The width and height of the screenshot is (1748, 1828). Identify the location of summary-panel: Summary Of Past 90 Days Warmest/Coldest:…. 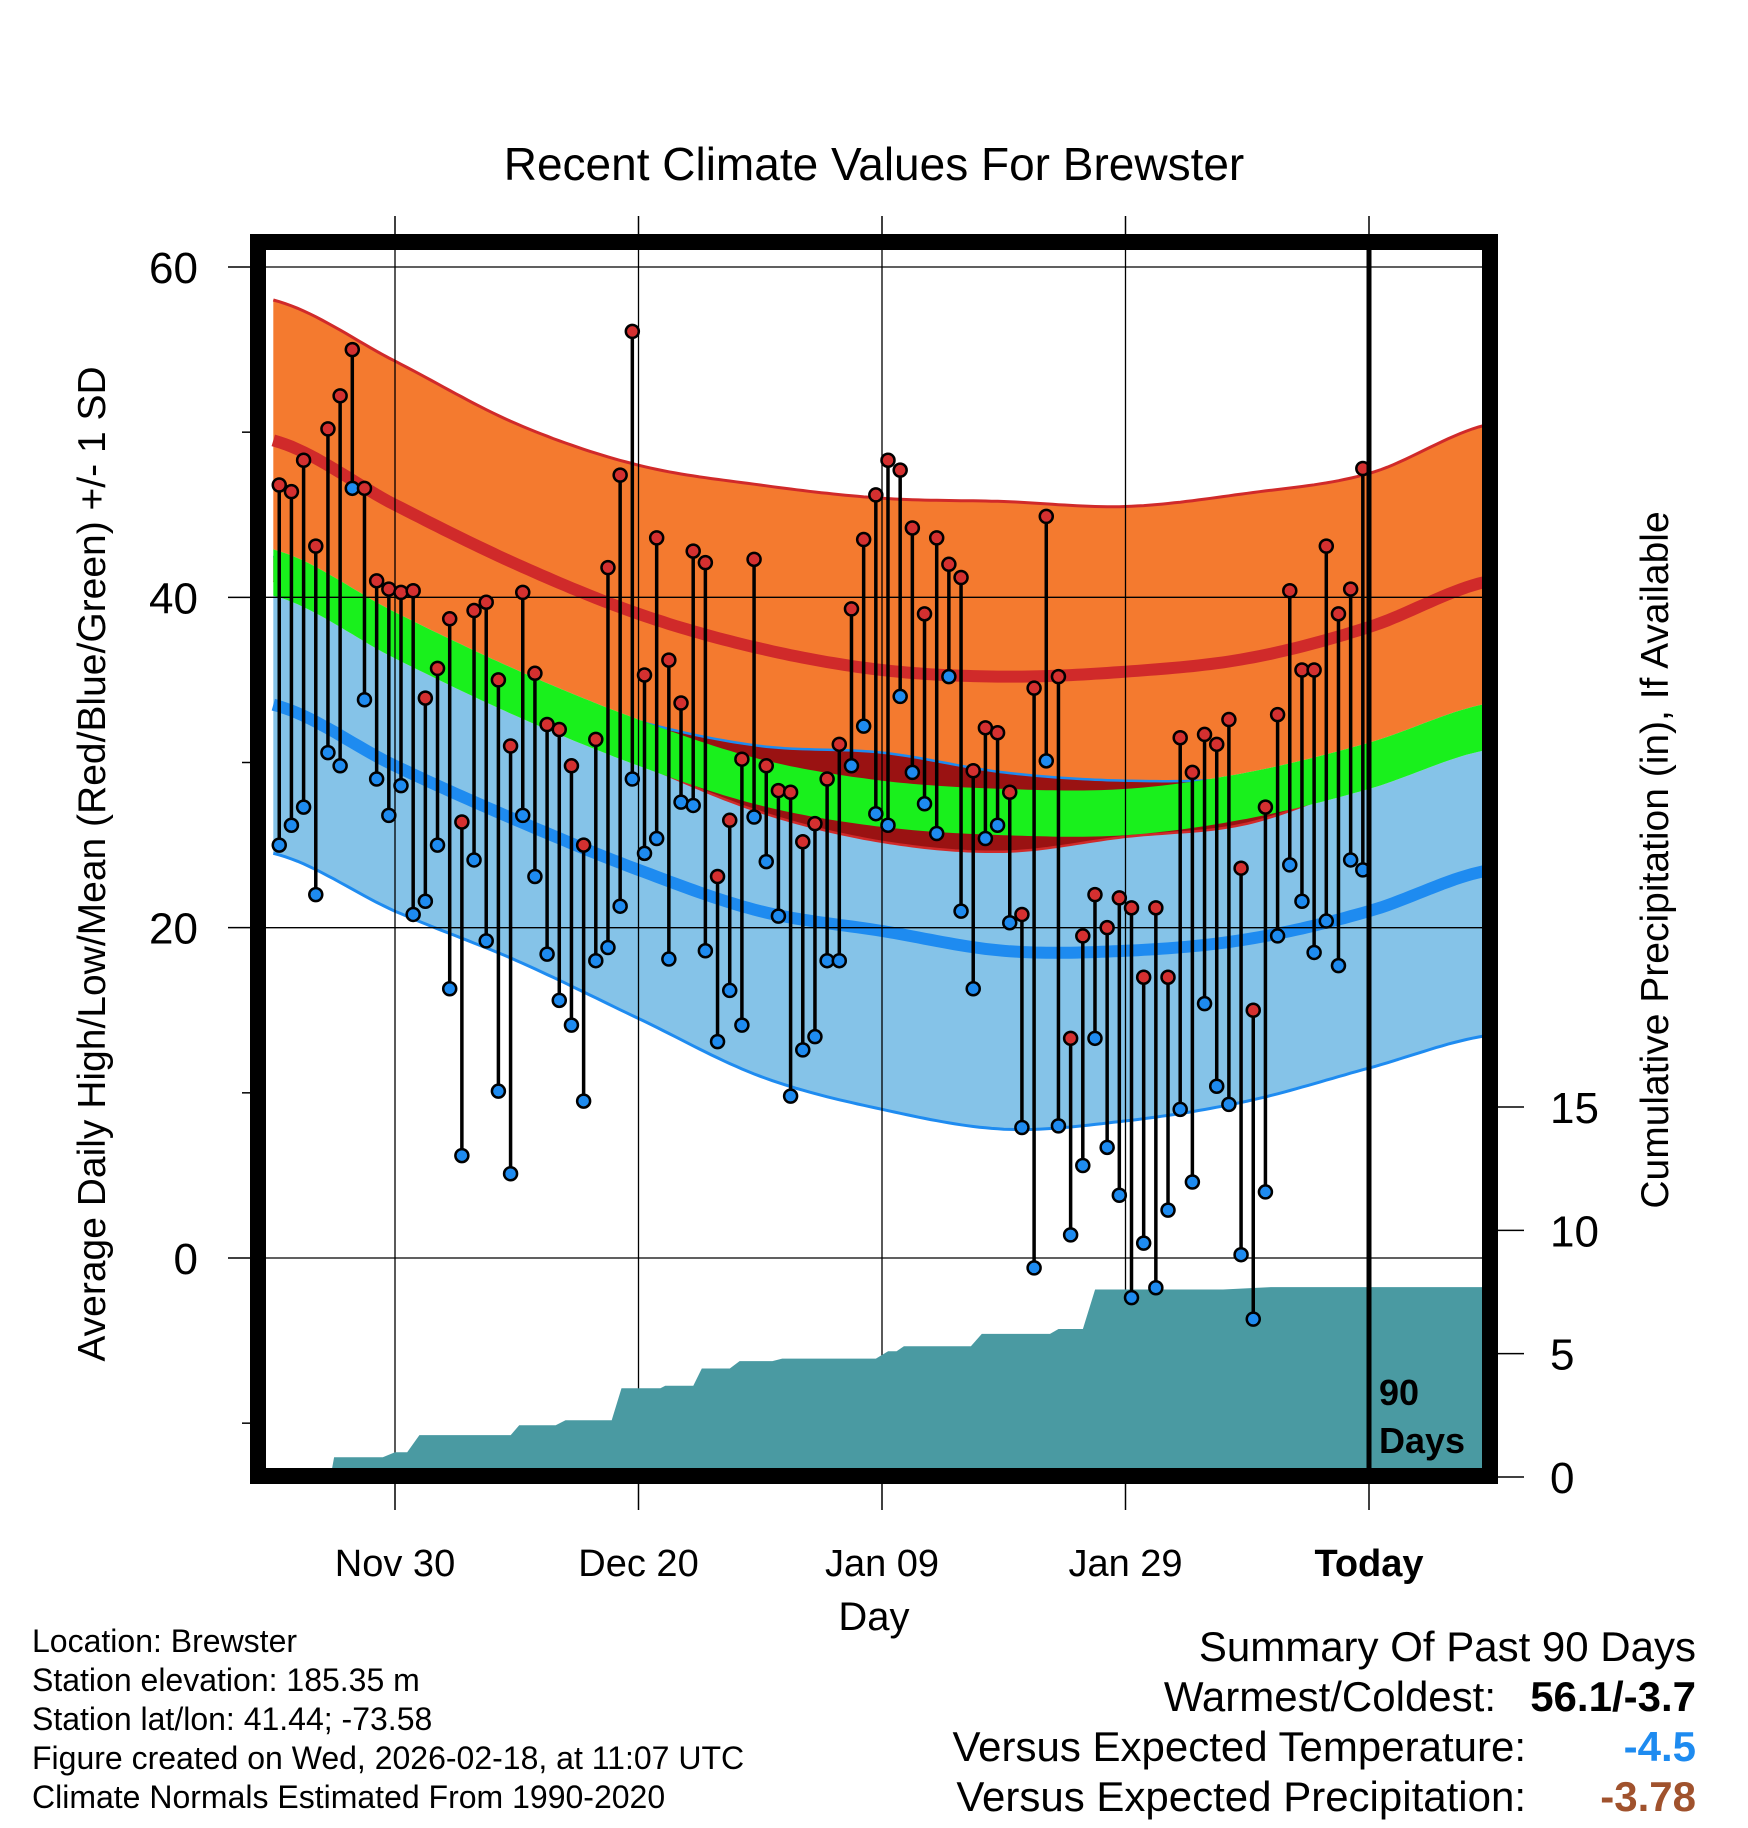
(1324, 1722).